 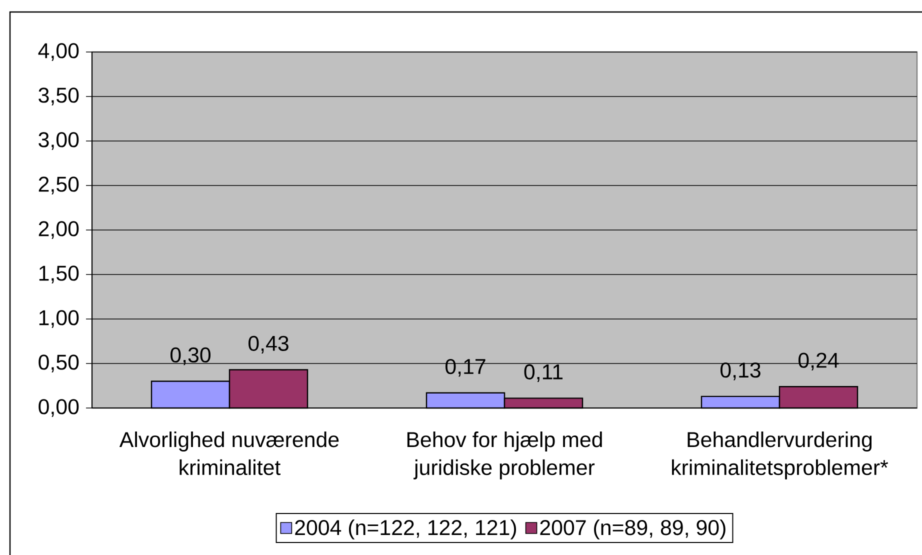 What do you see at coordinates (58, 230) in the screenshot?
I see `y-tick-label: 2,00` at bounding box center [58, 230].